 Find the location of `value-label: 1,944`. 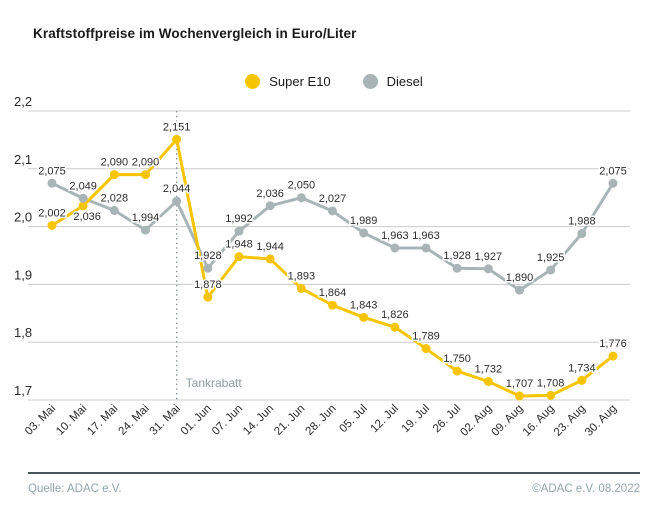

value-label: 1,944 is located at coordinates (270, 247).